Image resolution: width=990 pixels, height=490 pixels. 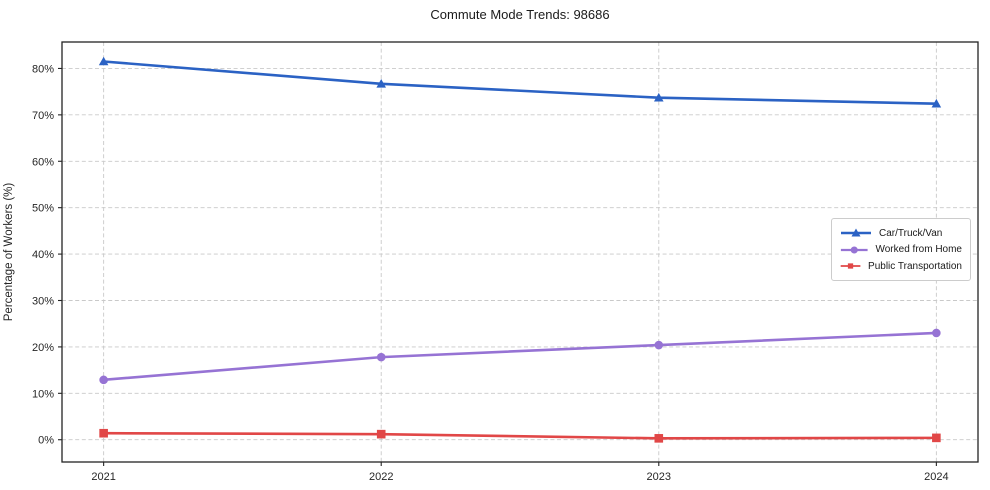 I want to click on legend-item-worked-from-home: Worked from Home, so click(x=901, y=250).